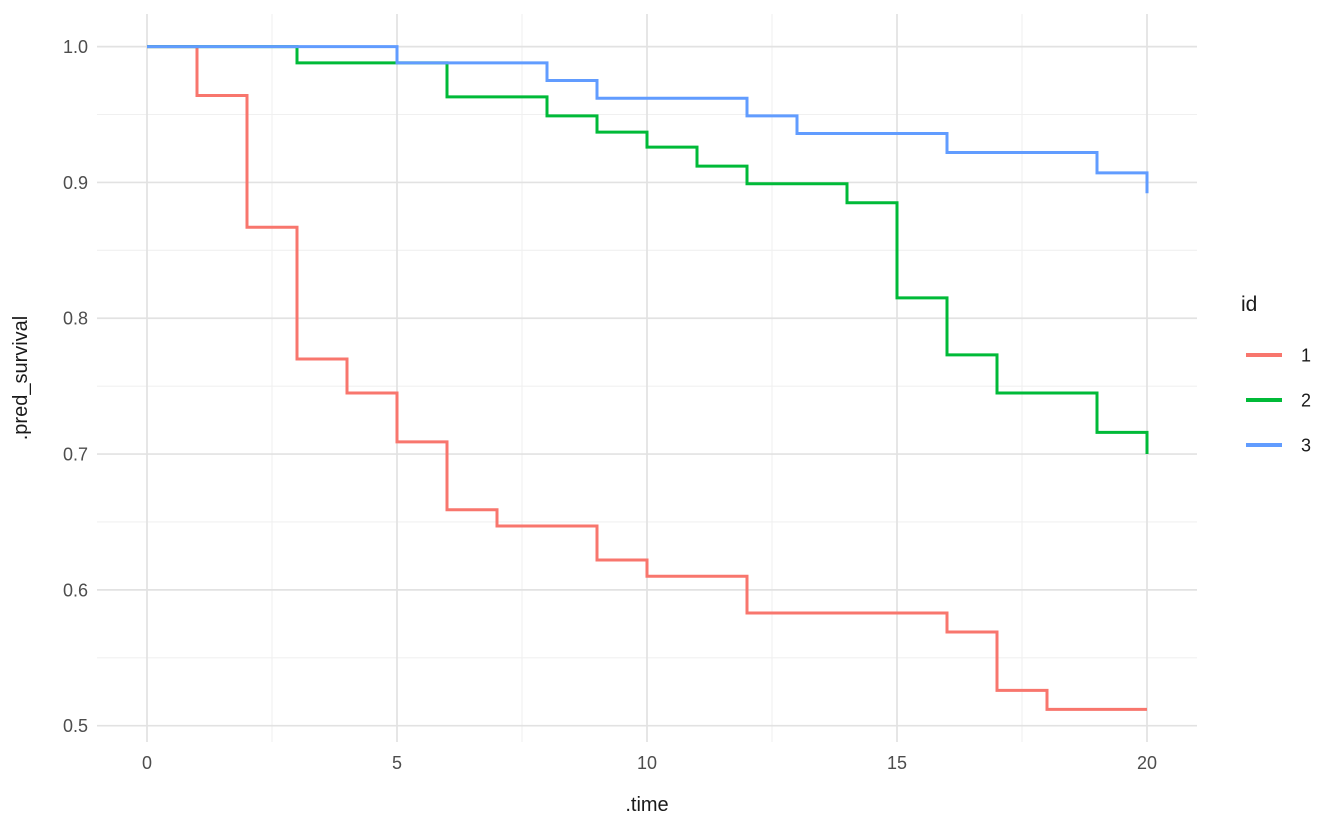  Describe the element at coordinates (75, 319) in the screenshot. I see `y-tick-label-0.8: 0.8` at that location.